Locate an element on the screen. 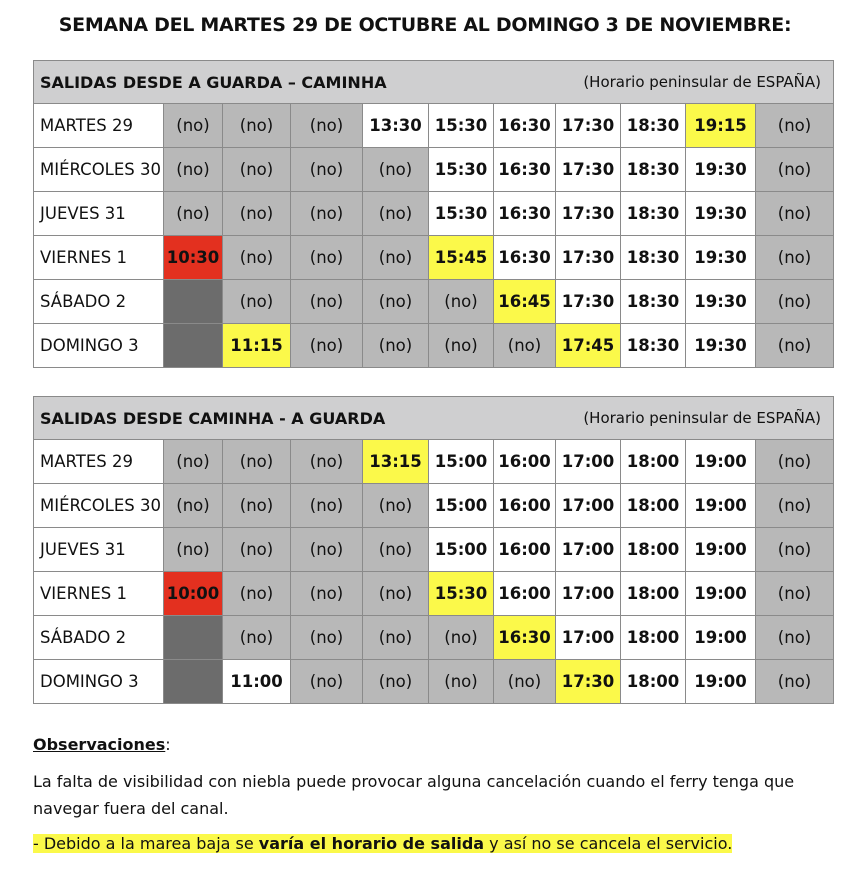 This screenshot has width=850, height=870. timezone-note: (Horario peninsular de ESPAÑA) is located at coordinates (702, 81).